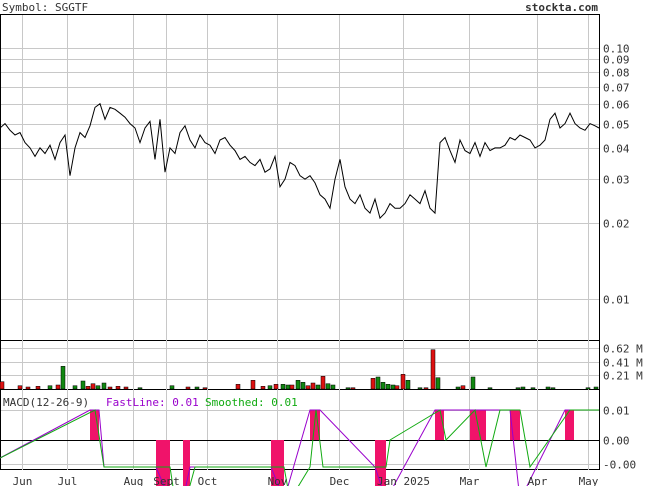 Image resolution: width=655 pixels, height=486 pixels. I want to click on x-tick-label: Apr, so click(538, 480).